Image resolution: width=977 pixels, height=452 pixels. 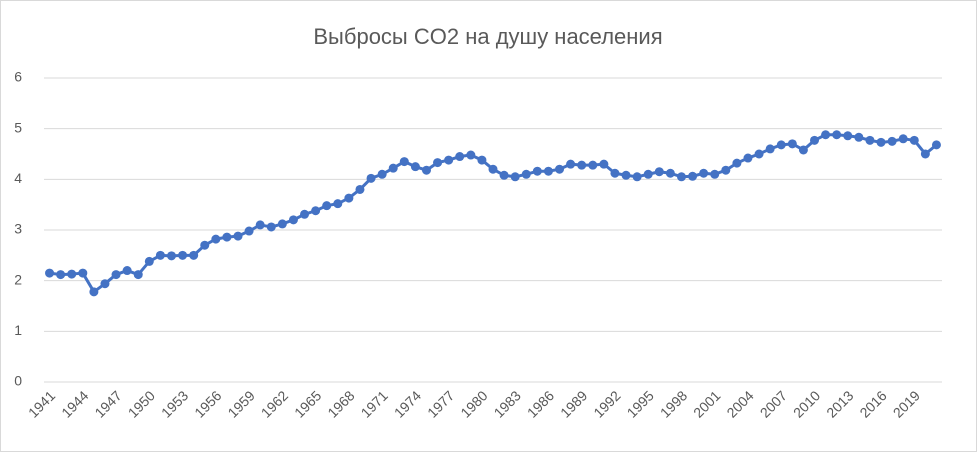 What do you see at coordinates (18, 127) in the screenshot?
I see `y-tick-label: 5` at bounding box center [18, 127].